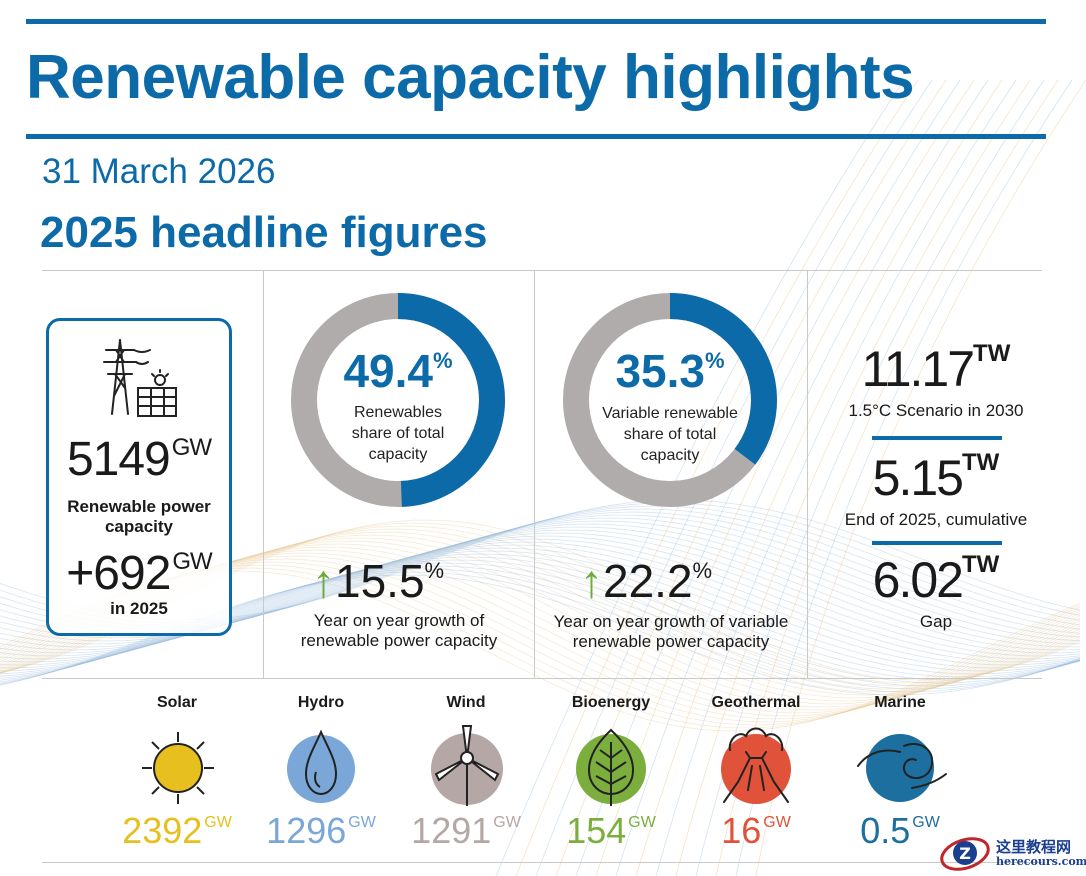  What do you see at coordinates (378, 581) in the screenshot?
I see `renewable-growth-value: ↑15.5%` at bounding box center [378, 581].